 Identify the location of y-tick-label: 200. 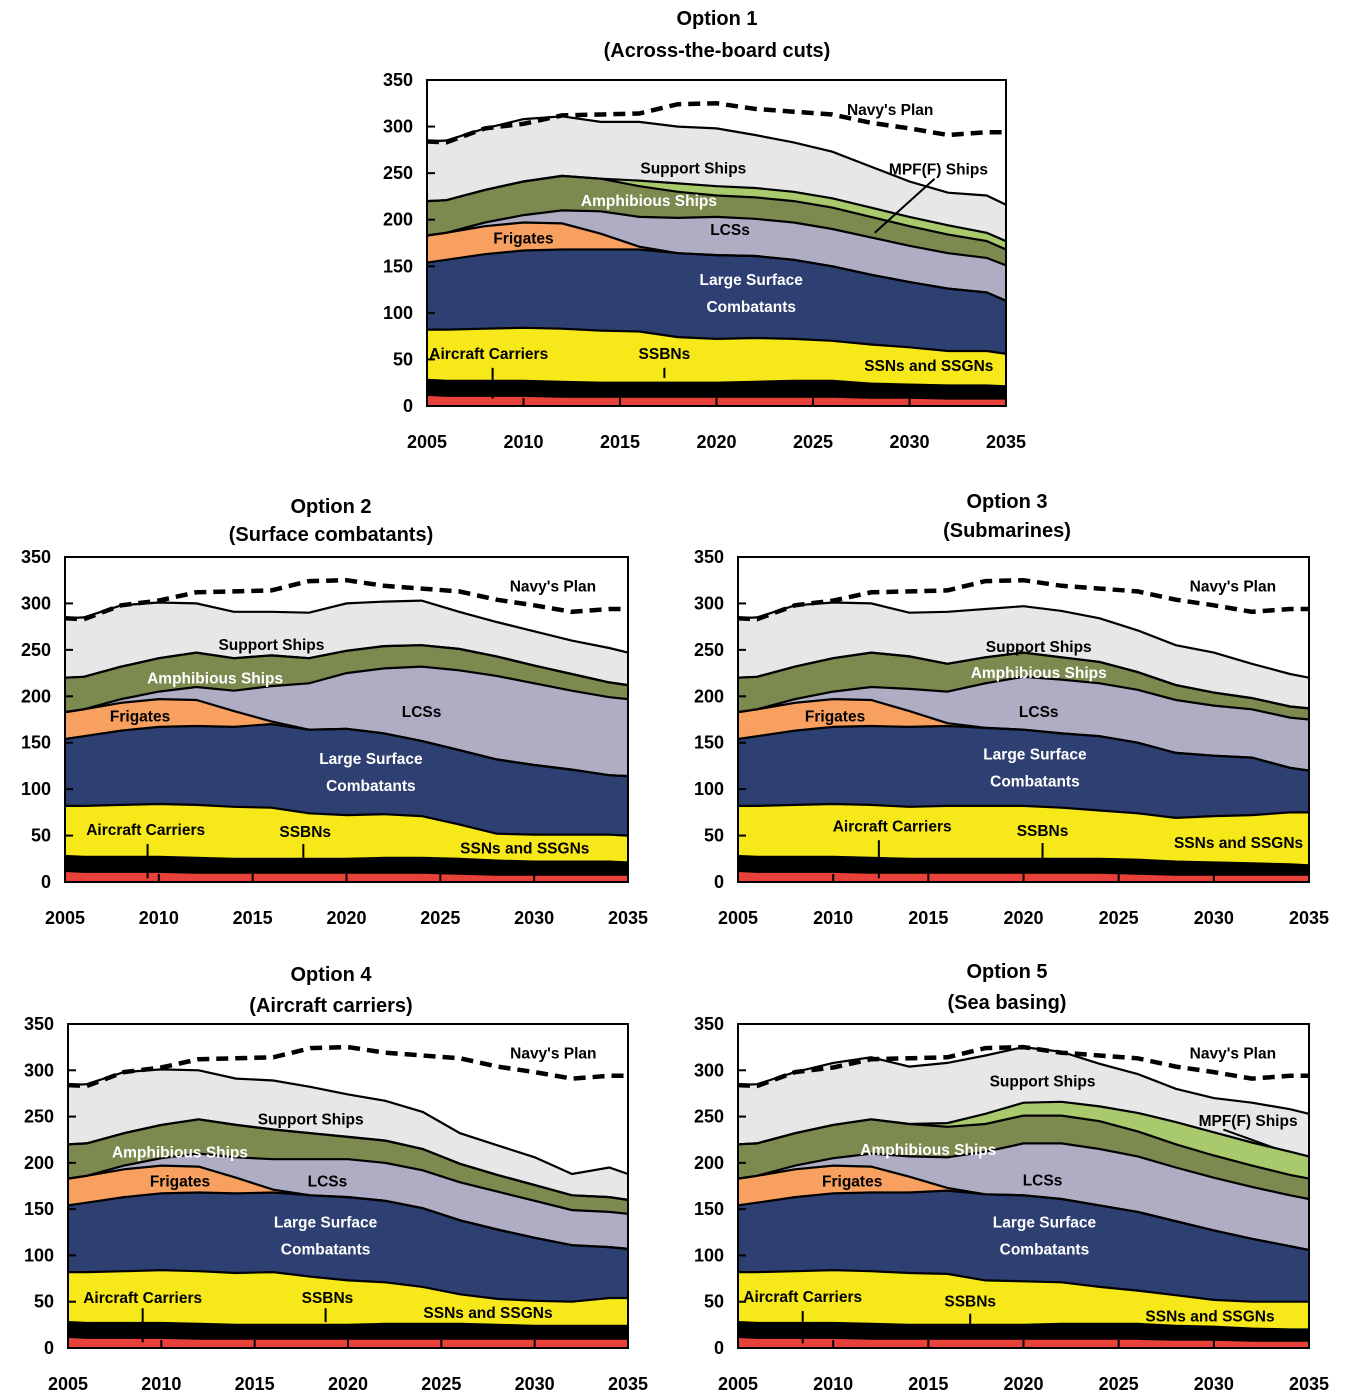
(709, 696).